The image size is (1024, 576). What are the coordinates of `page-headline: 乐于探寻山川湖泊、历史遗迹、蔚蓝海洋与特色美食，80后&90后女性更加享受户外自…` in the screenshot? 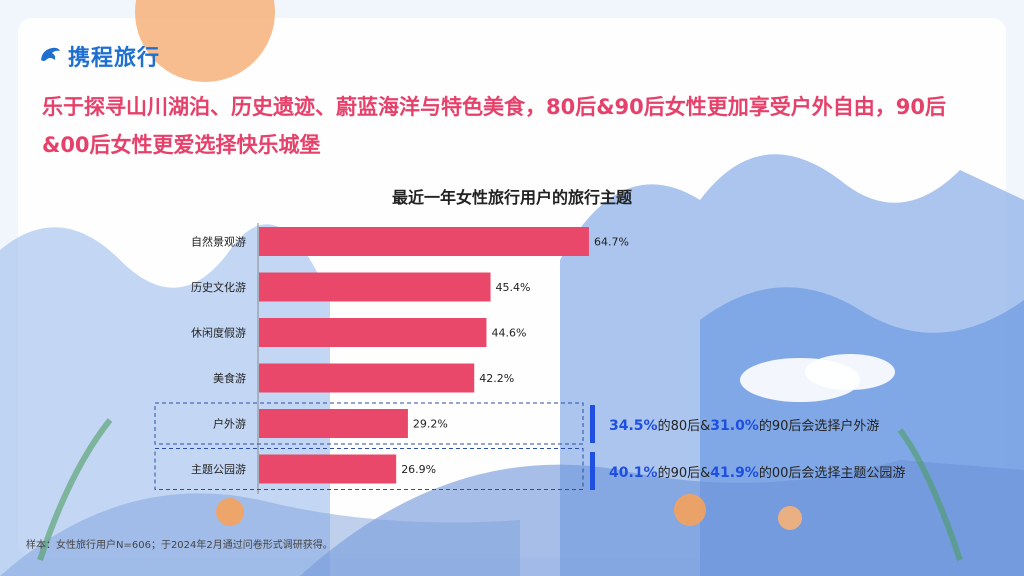 It's located at (494, 126).